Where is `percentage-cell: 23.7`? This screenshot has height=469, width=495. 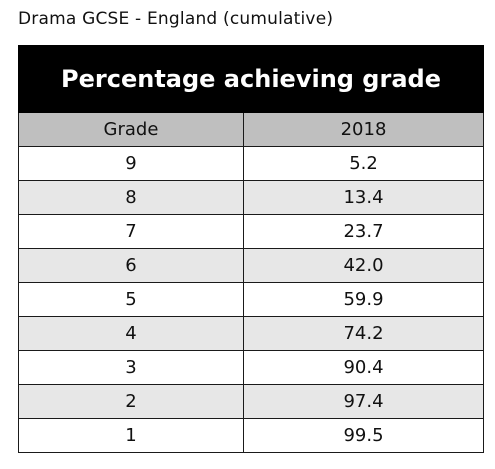 percentage-cell: 23.7 is located at coordinates (363, 231).